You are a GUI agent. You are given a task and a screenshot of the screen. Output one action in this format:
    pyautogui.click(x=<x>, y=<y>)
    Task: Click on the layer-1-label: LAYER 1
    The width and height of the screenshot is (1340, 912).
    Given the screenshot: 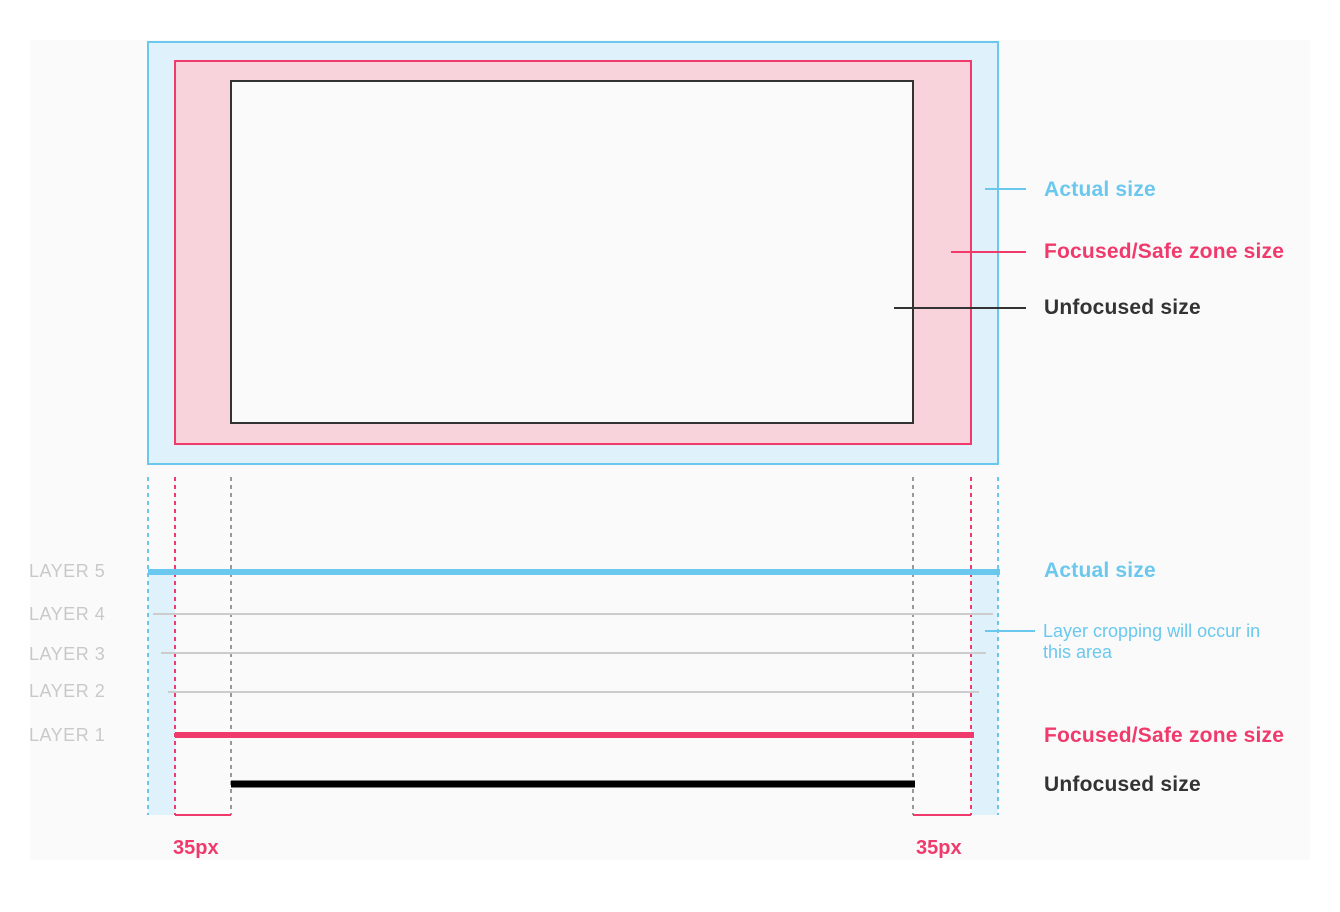 What is the action you would take?
    pyautogui.click(x=67, y=735)
    